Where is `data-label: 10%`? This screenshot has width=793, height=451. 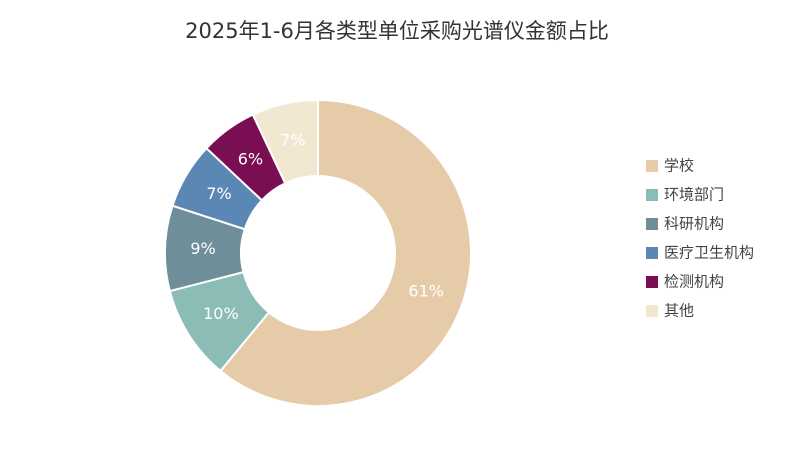
data-label: 10% is located at coordinates (221, 313).